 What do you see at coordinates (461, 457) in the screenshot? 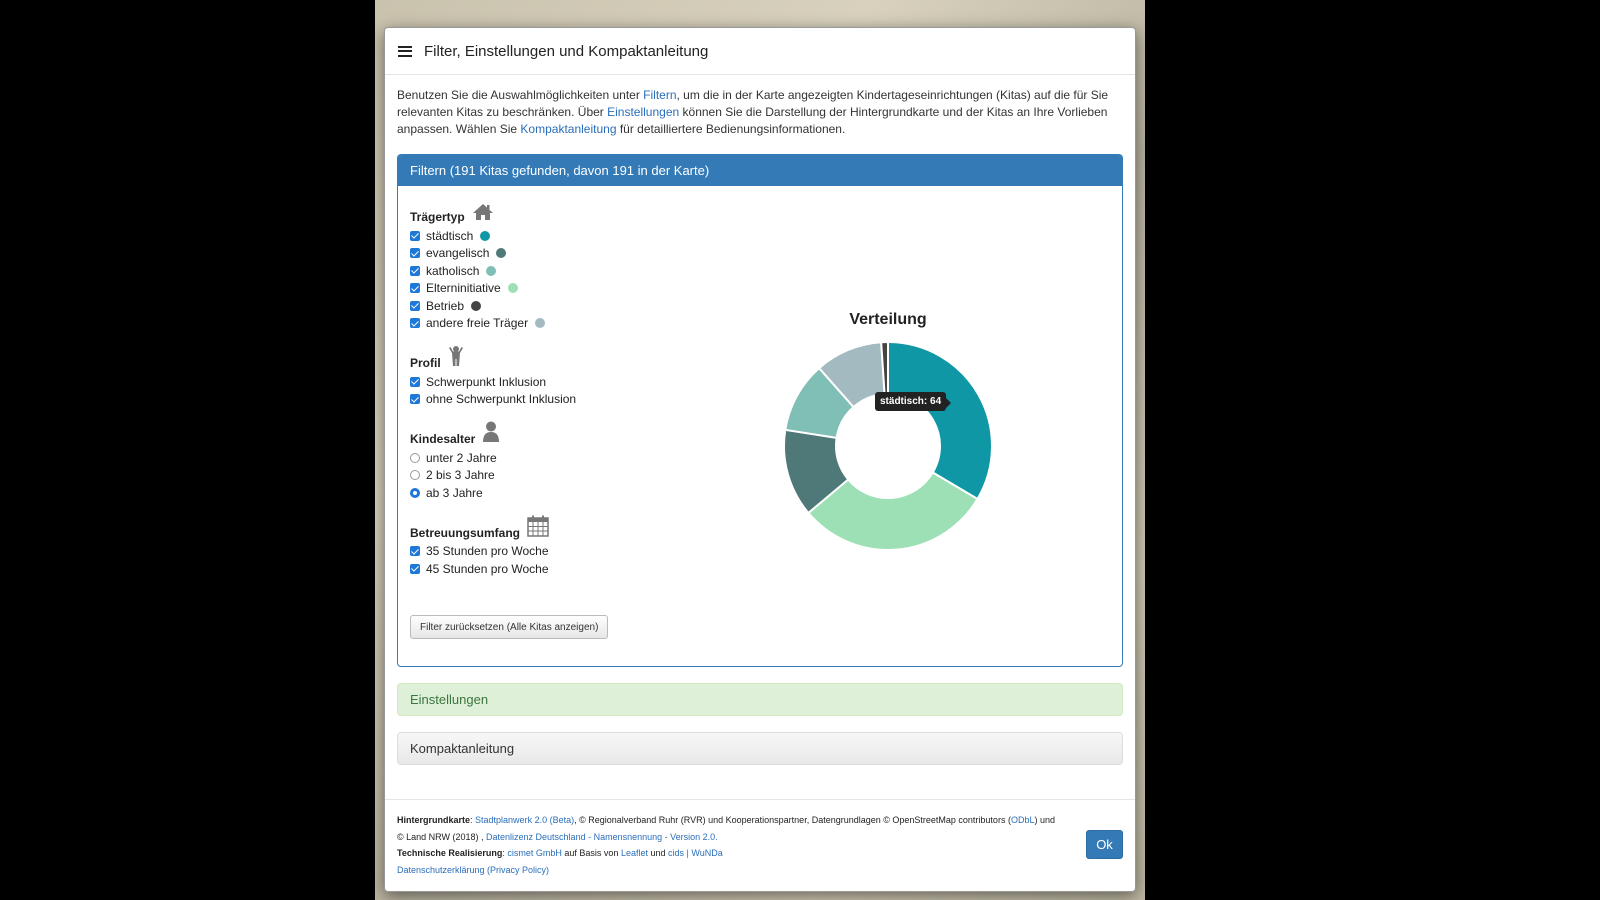
I see `kindesalter-option-label: unter 2 Jahre` at bounding box center [461, 457].